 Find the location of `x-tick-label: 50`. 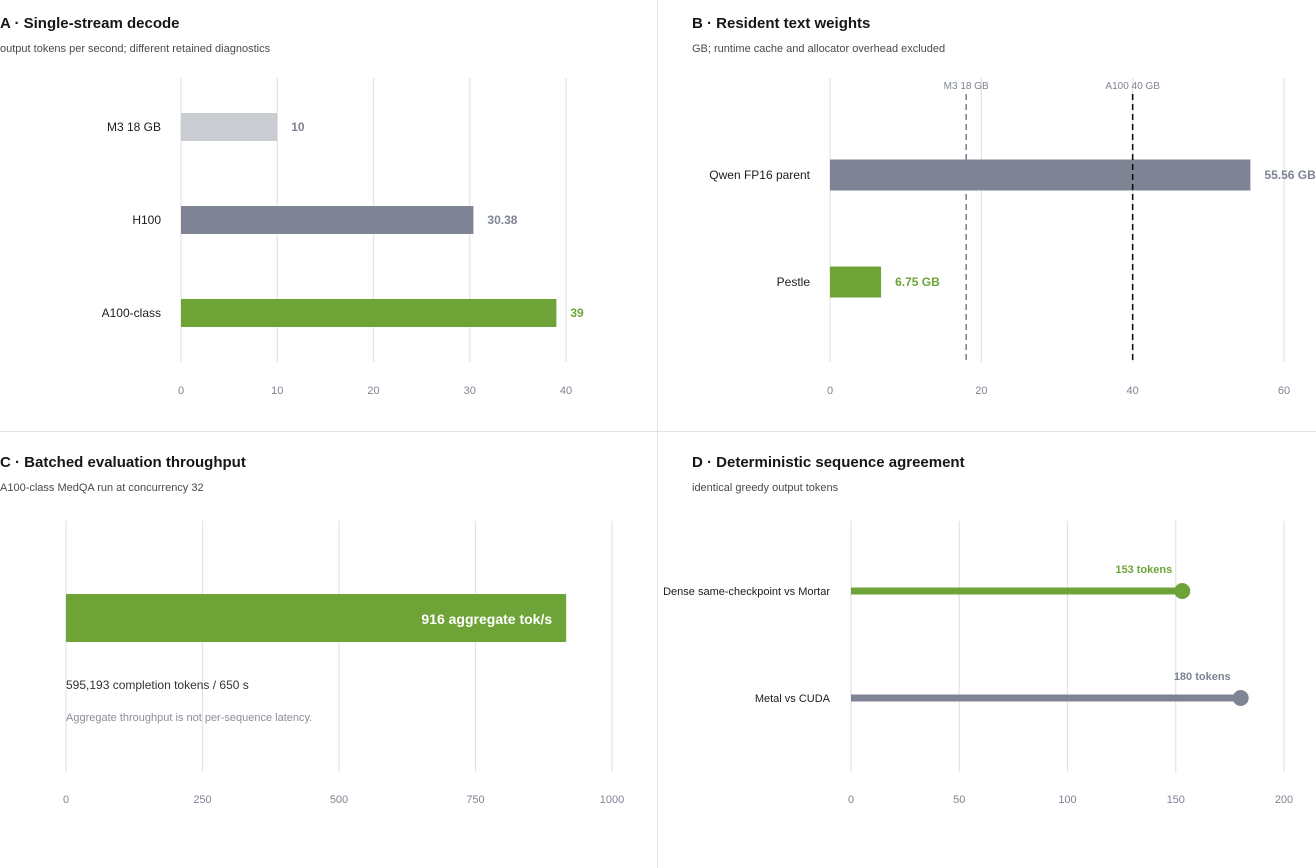

x-tick-label: 50 is located at coordinates (959, 800).